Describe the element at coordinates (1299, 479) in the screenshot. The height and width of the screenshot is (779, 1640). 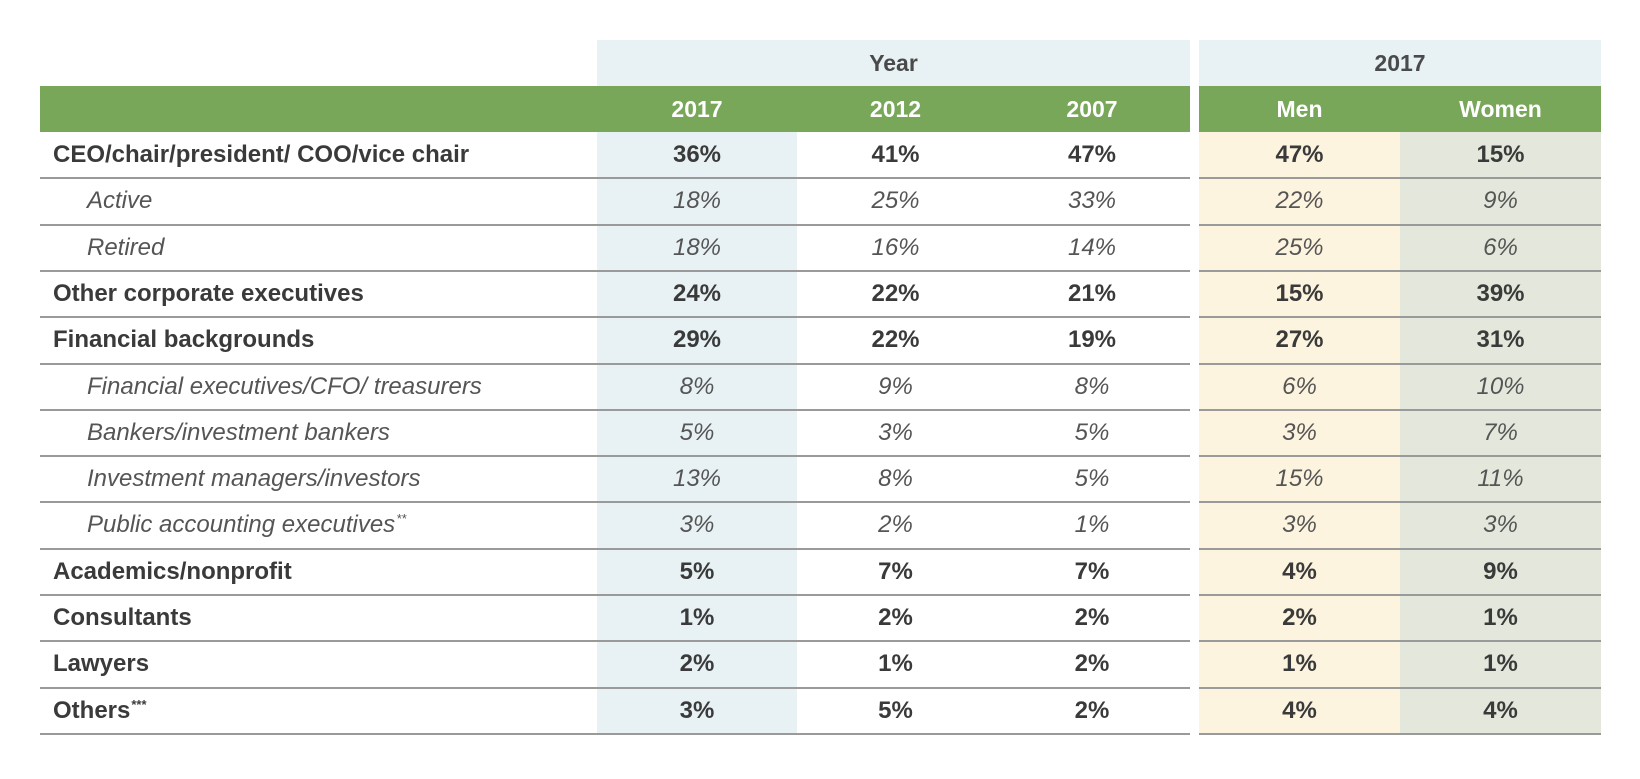
I see `cell-men: 15%` at that location.